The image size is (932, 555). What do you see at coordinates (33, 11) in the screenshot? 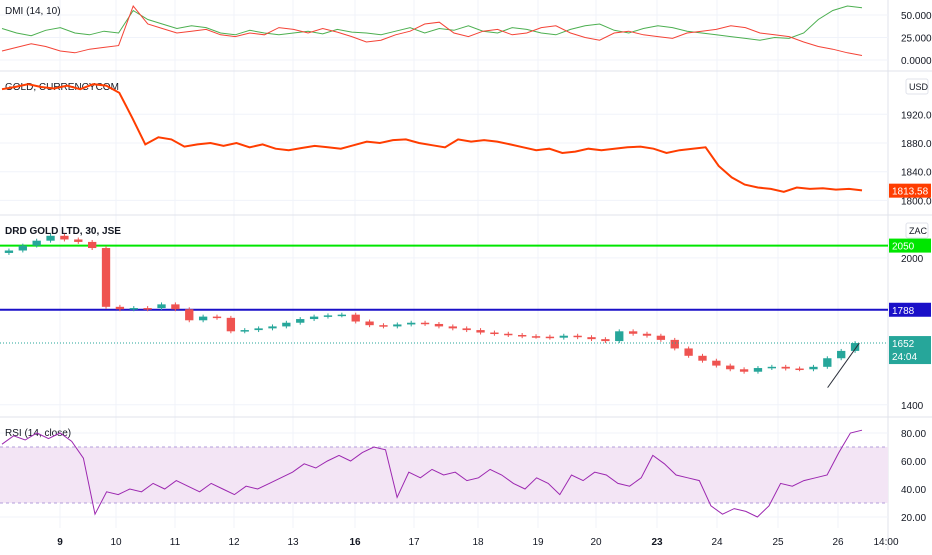
I see `pane-title: DMI (14, 10)` at bounding box center [33, 11].